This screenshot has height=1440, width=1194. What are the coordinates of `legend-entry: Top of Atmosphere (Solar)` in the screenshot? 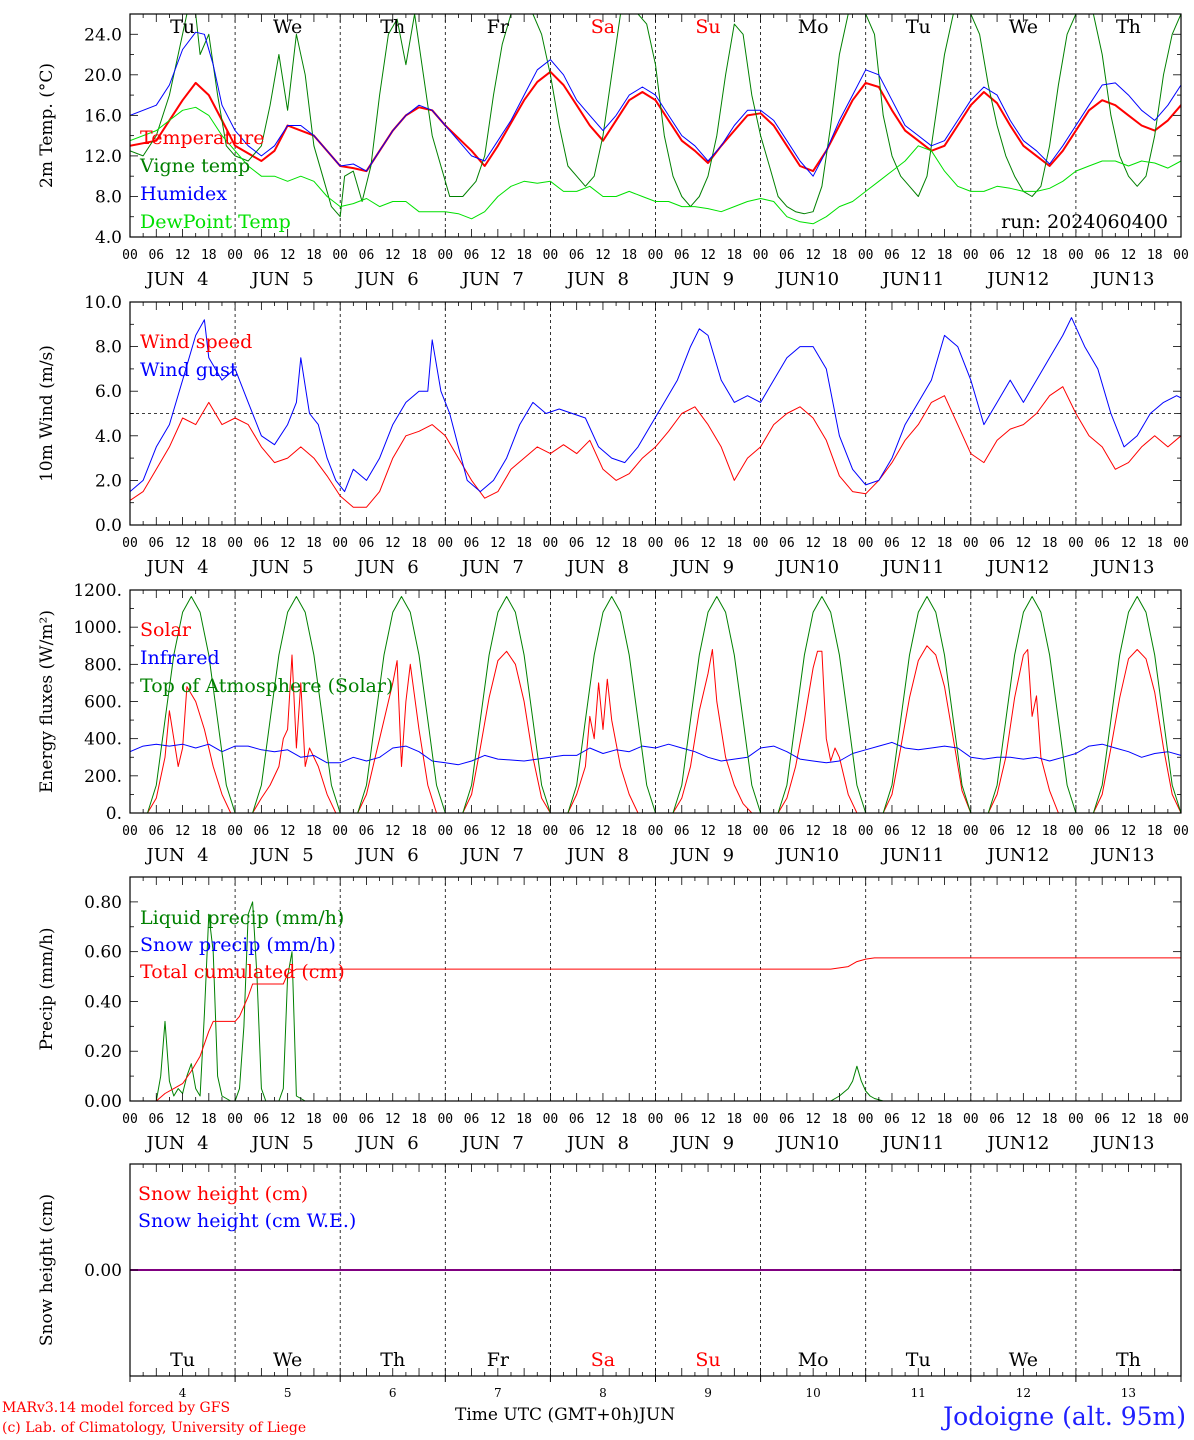 It's located at (266, 686).